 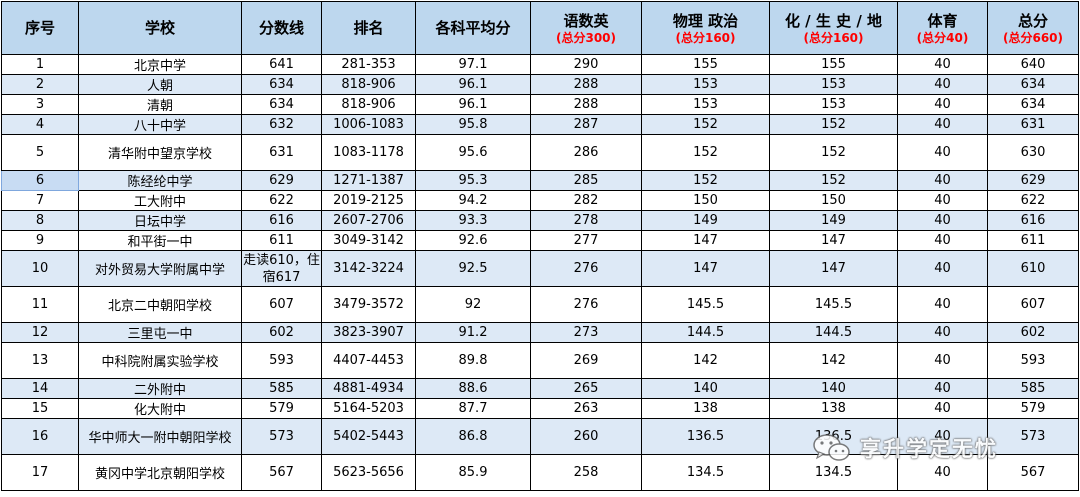 I want to click on table-cell: 1006-1083, so click(x=368, y=124).